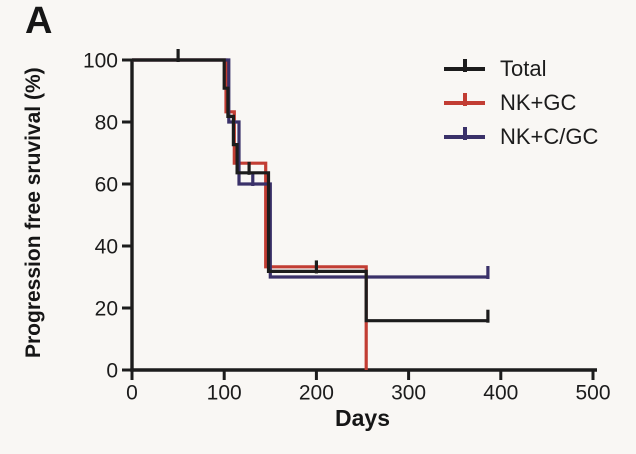 This screenshot has height=454, width=636. Describe the element at coordinates (500, 392) in the screenshot. I see `x-tick-label: 400` at that location.